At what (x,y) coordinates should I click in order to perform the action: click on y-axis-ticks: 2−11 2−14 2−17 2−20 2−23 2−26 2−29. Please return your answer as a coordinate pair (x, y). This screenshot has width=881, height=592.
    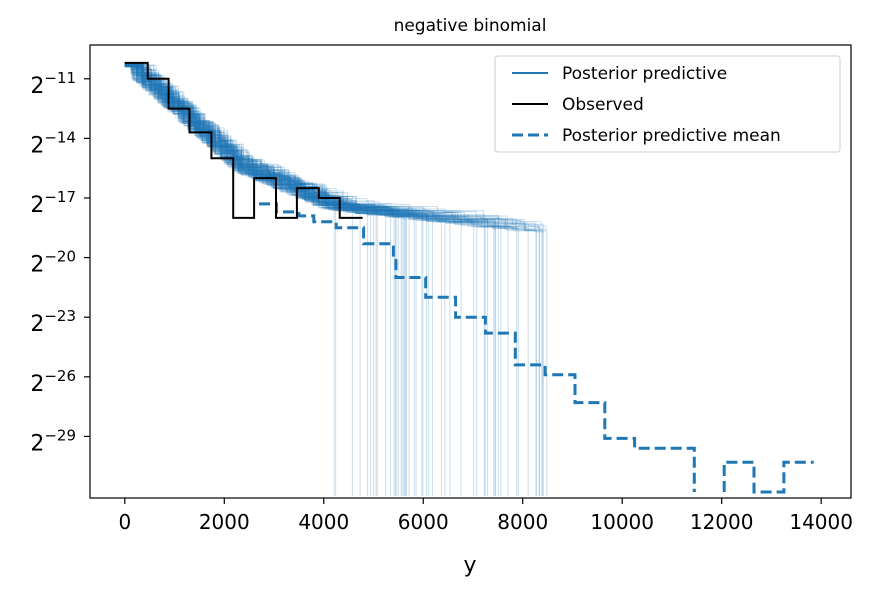
    Looking at the image, I should click on (60, 262).